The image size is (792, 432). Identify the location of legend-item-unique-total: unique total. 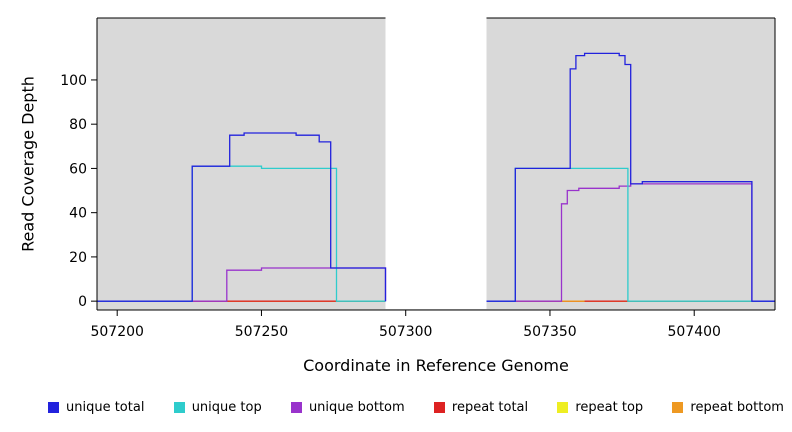
(96, 407).